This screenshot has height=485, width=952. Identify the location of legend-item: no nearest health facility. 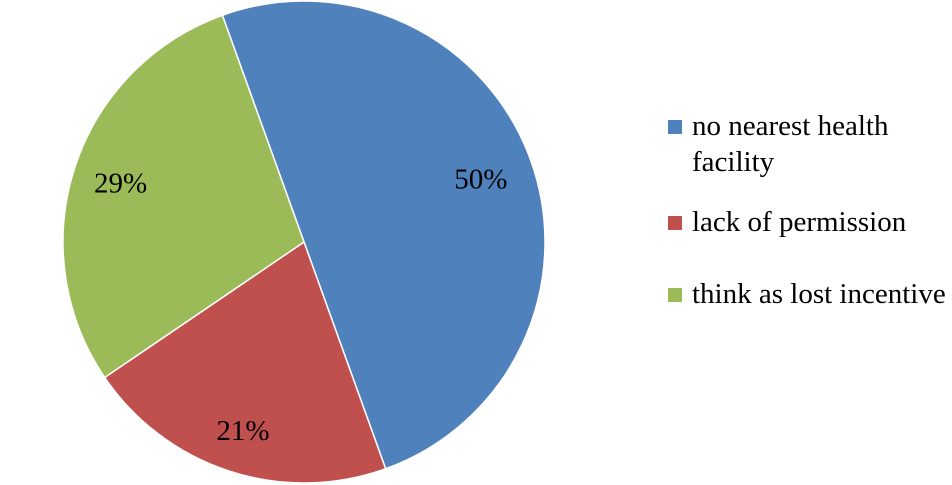
(810, 144).